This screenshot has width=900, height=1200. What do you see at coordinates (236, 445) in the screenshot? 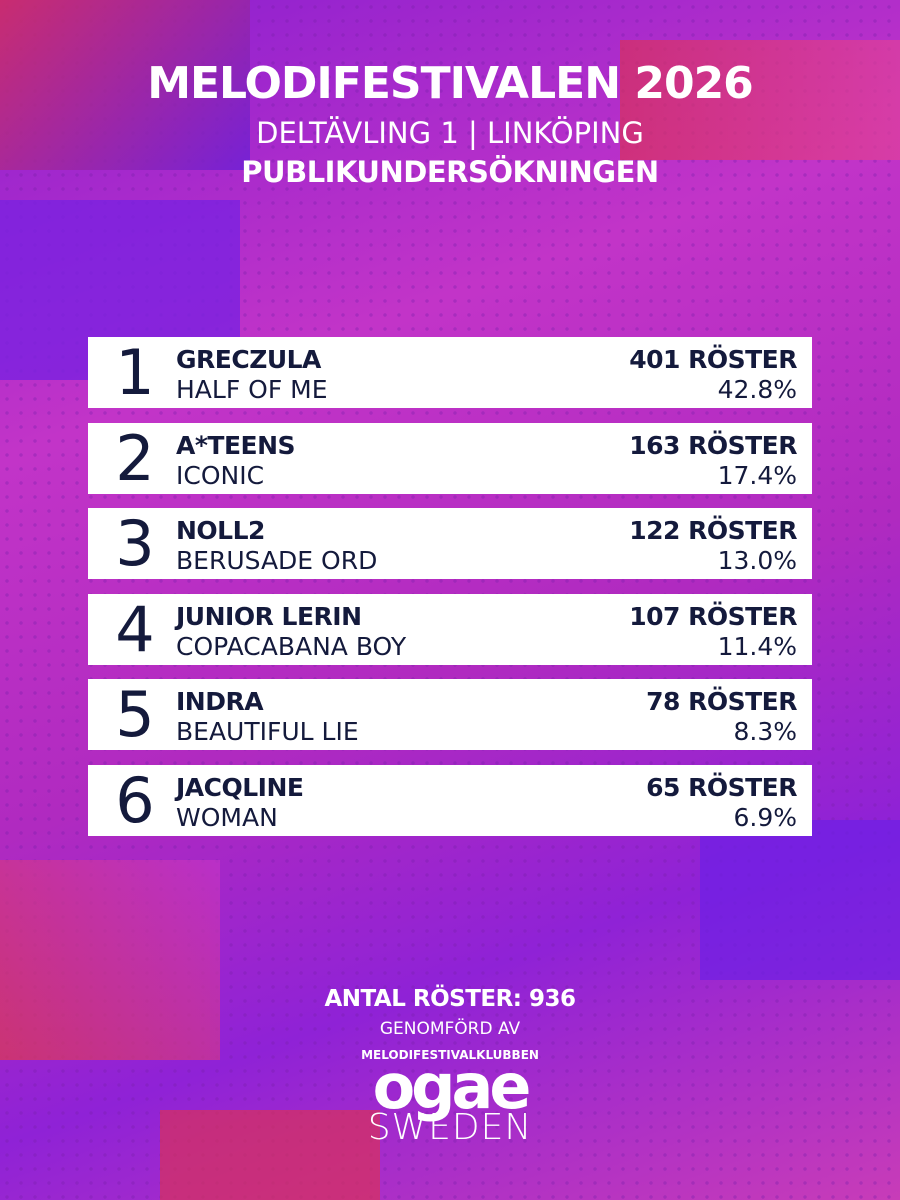
I see `artist: A*TEENS` at bounding box center [236, 445].